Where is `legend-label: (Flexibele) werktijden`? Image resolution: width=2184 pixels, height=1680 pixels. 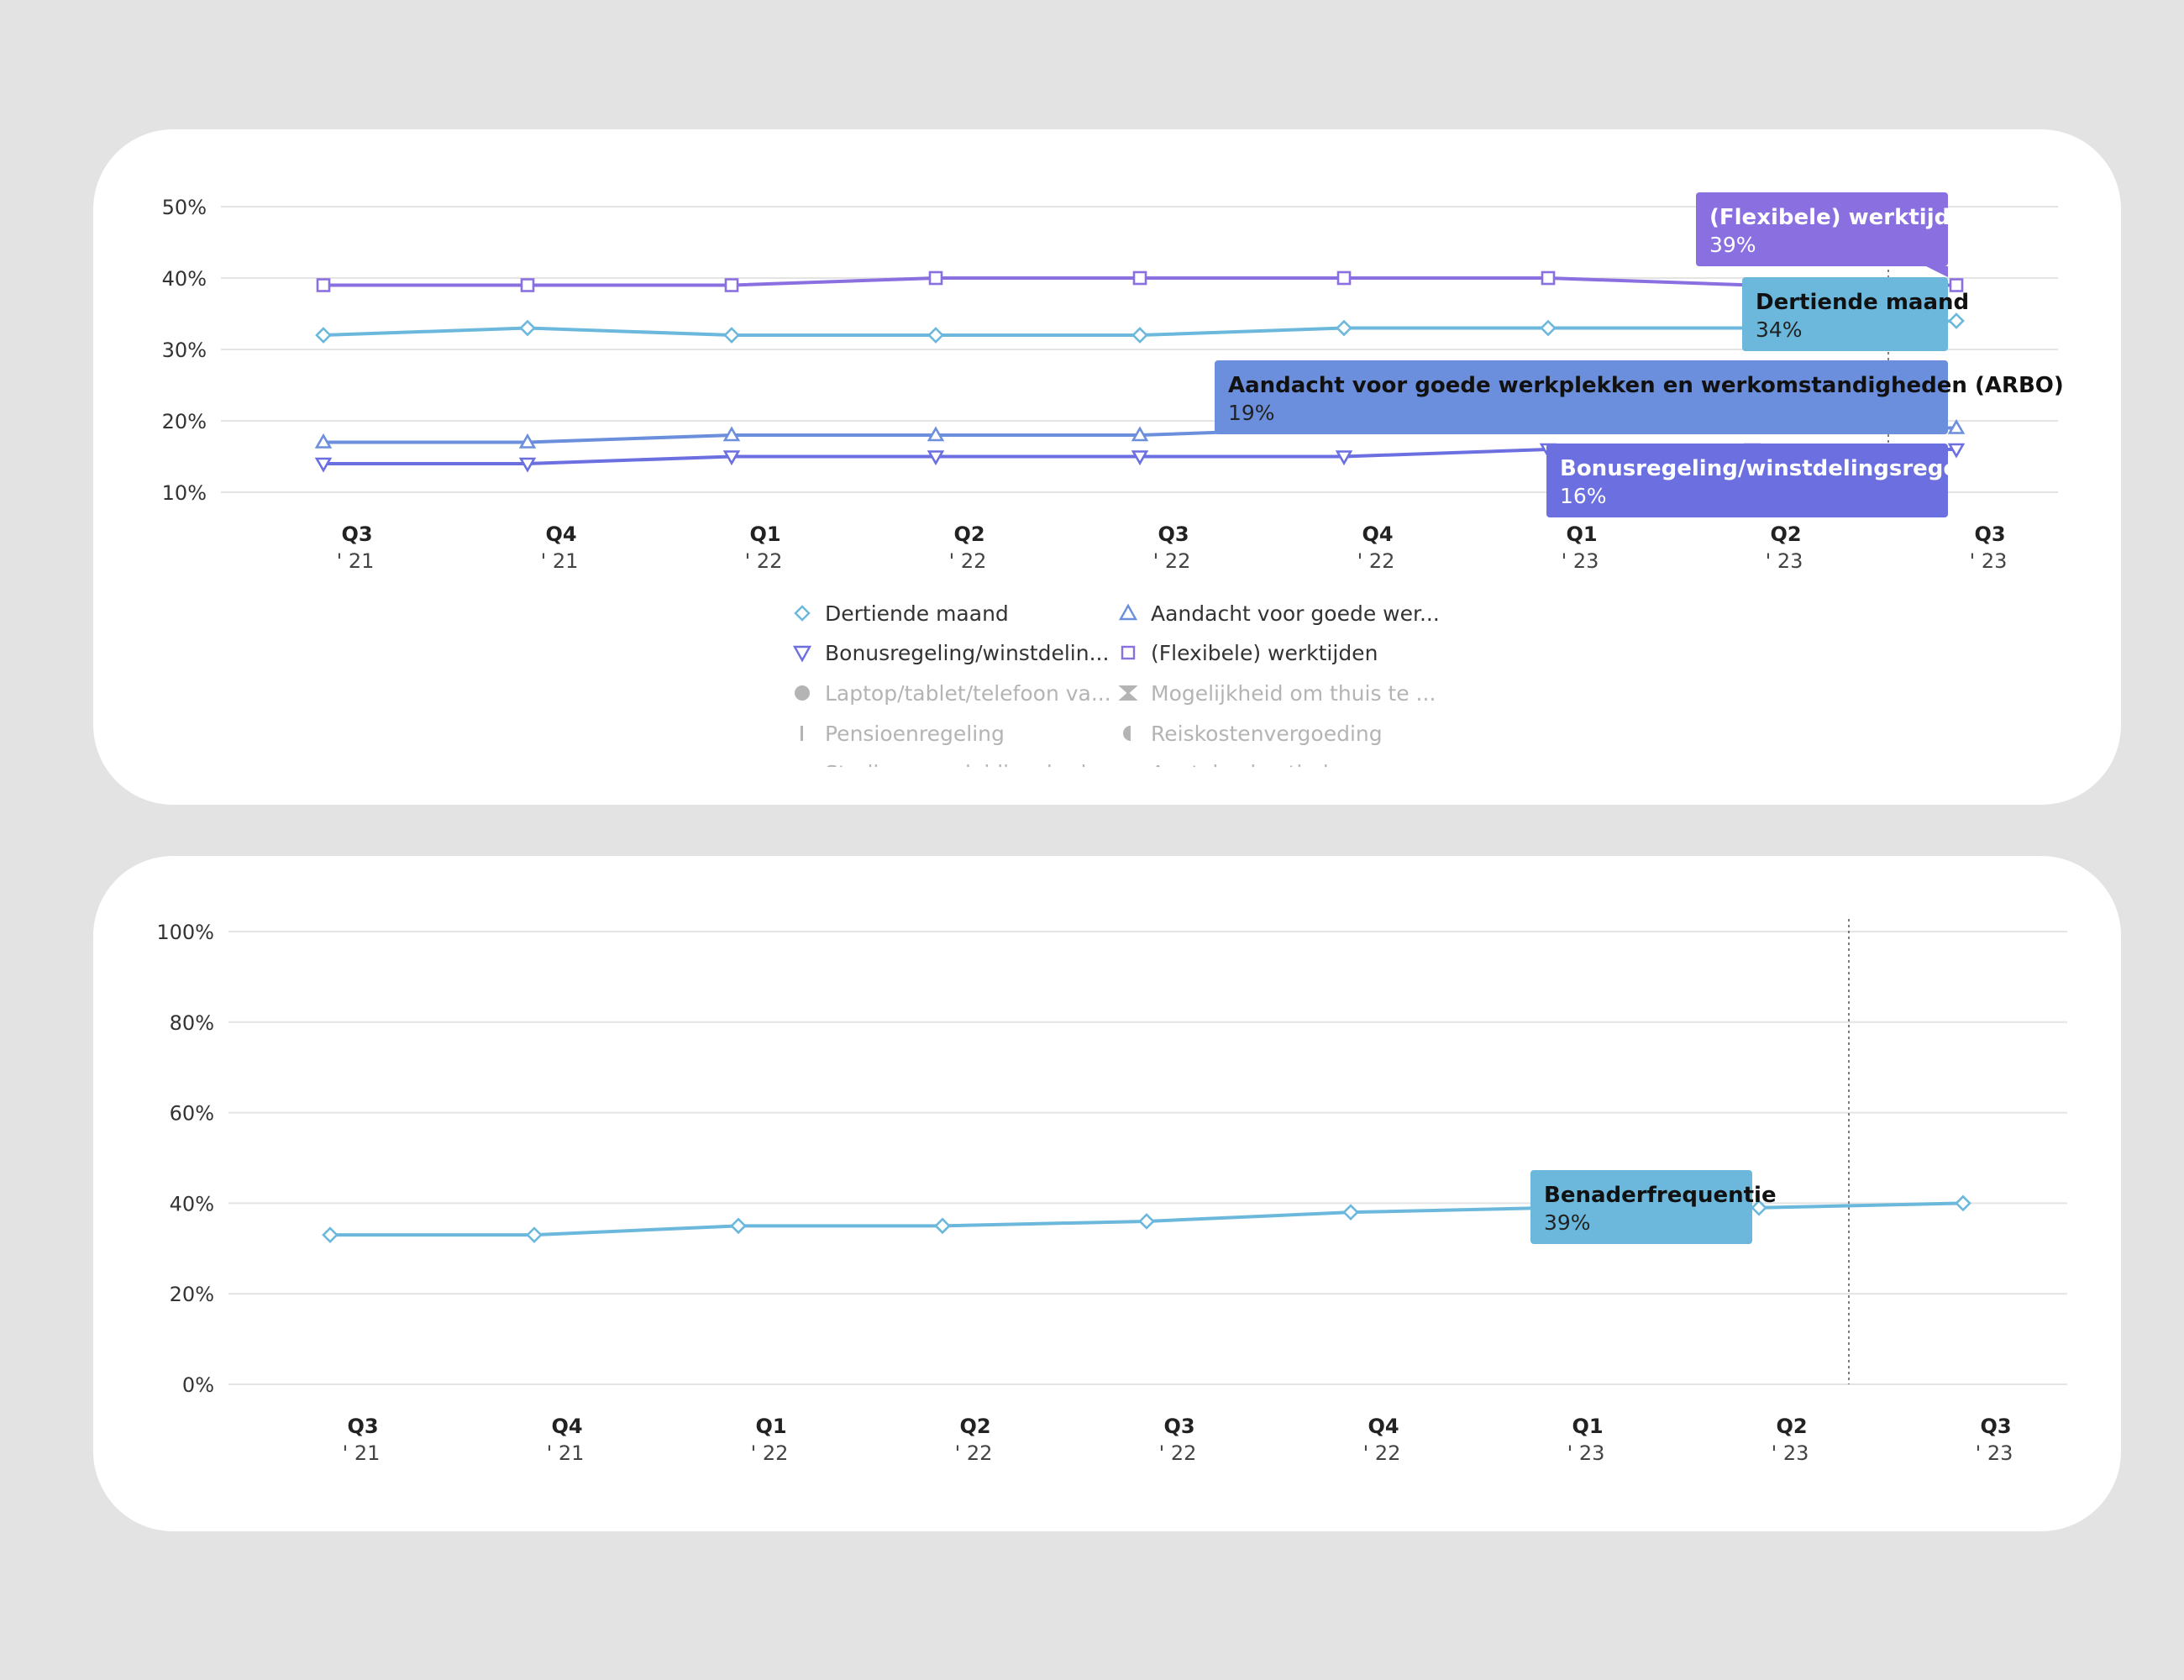 legend-label: (Flexibele) werktijden is located at coordinates (1264, 653).